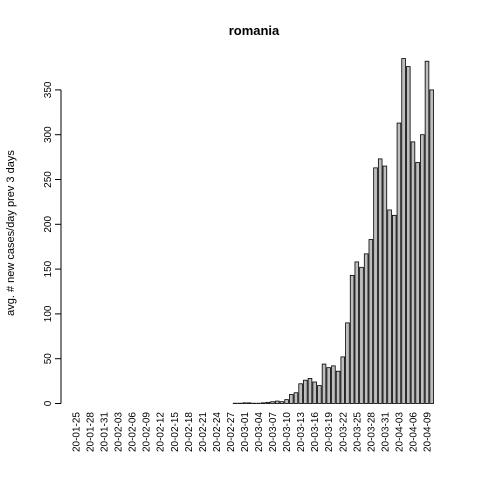  I want to click on x-tick-label-20-03-10: 20-03-10, so click(287, 432).